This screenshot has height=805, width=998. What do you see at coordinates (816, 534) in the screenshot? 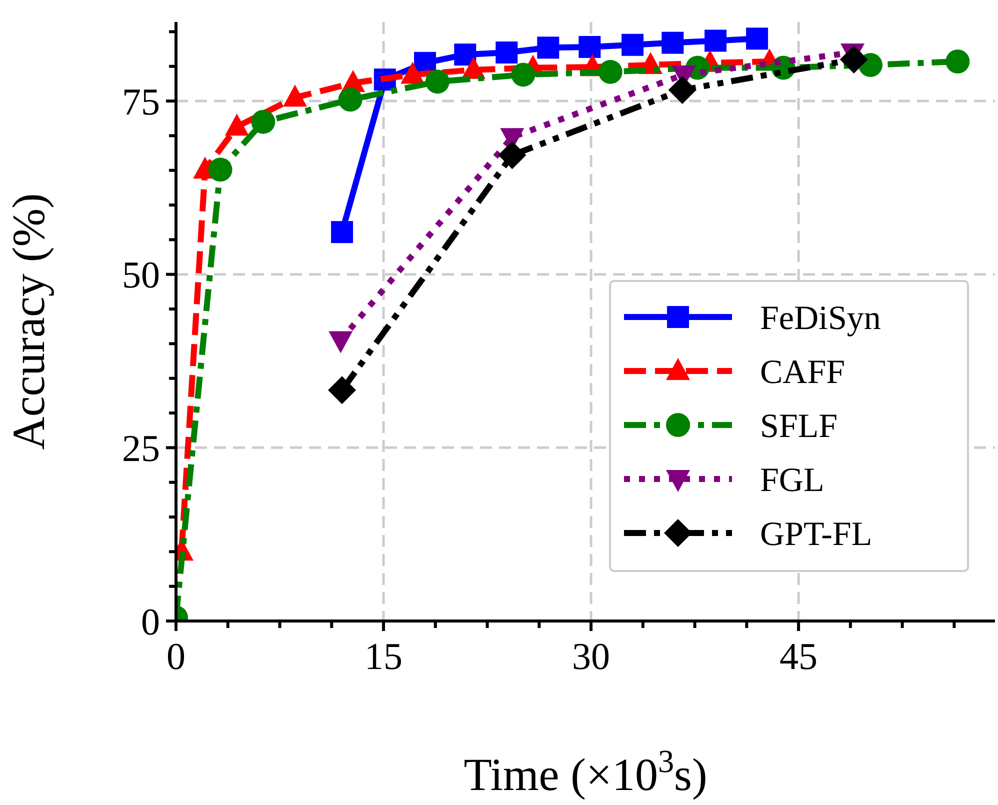
I see `legend-label: GPT-FL` at bounding box center [816, 534].